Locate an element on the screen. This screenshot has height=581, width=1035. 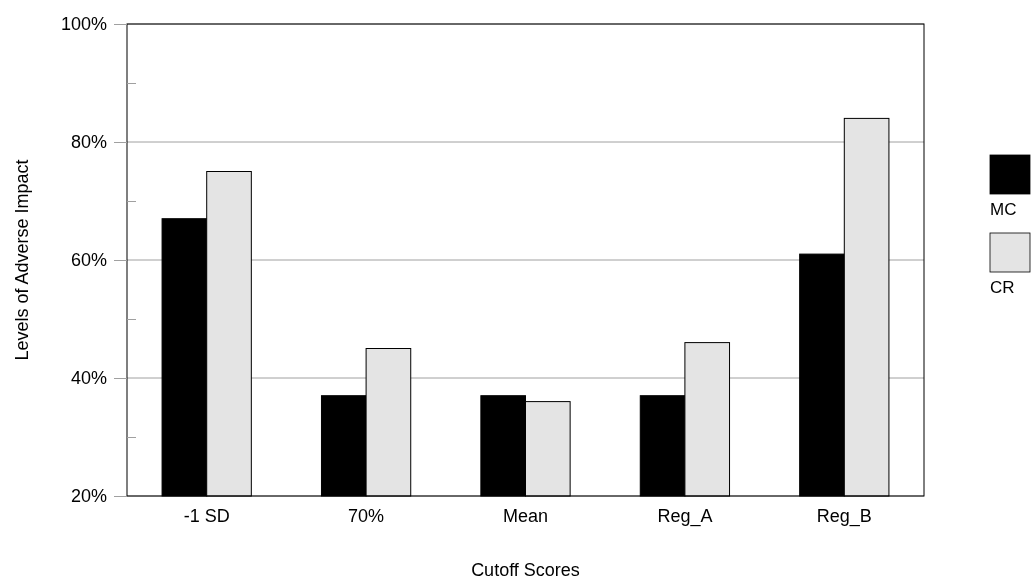
y-tick-label: 80% is located at coordinates (88, 142).